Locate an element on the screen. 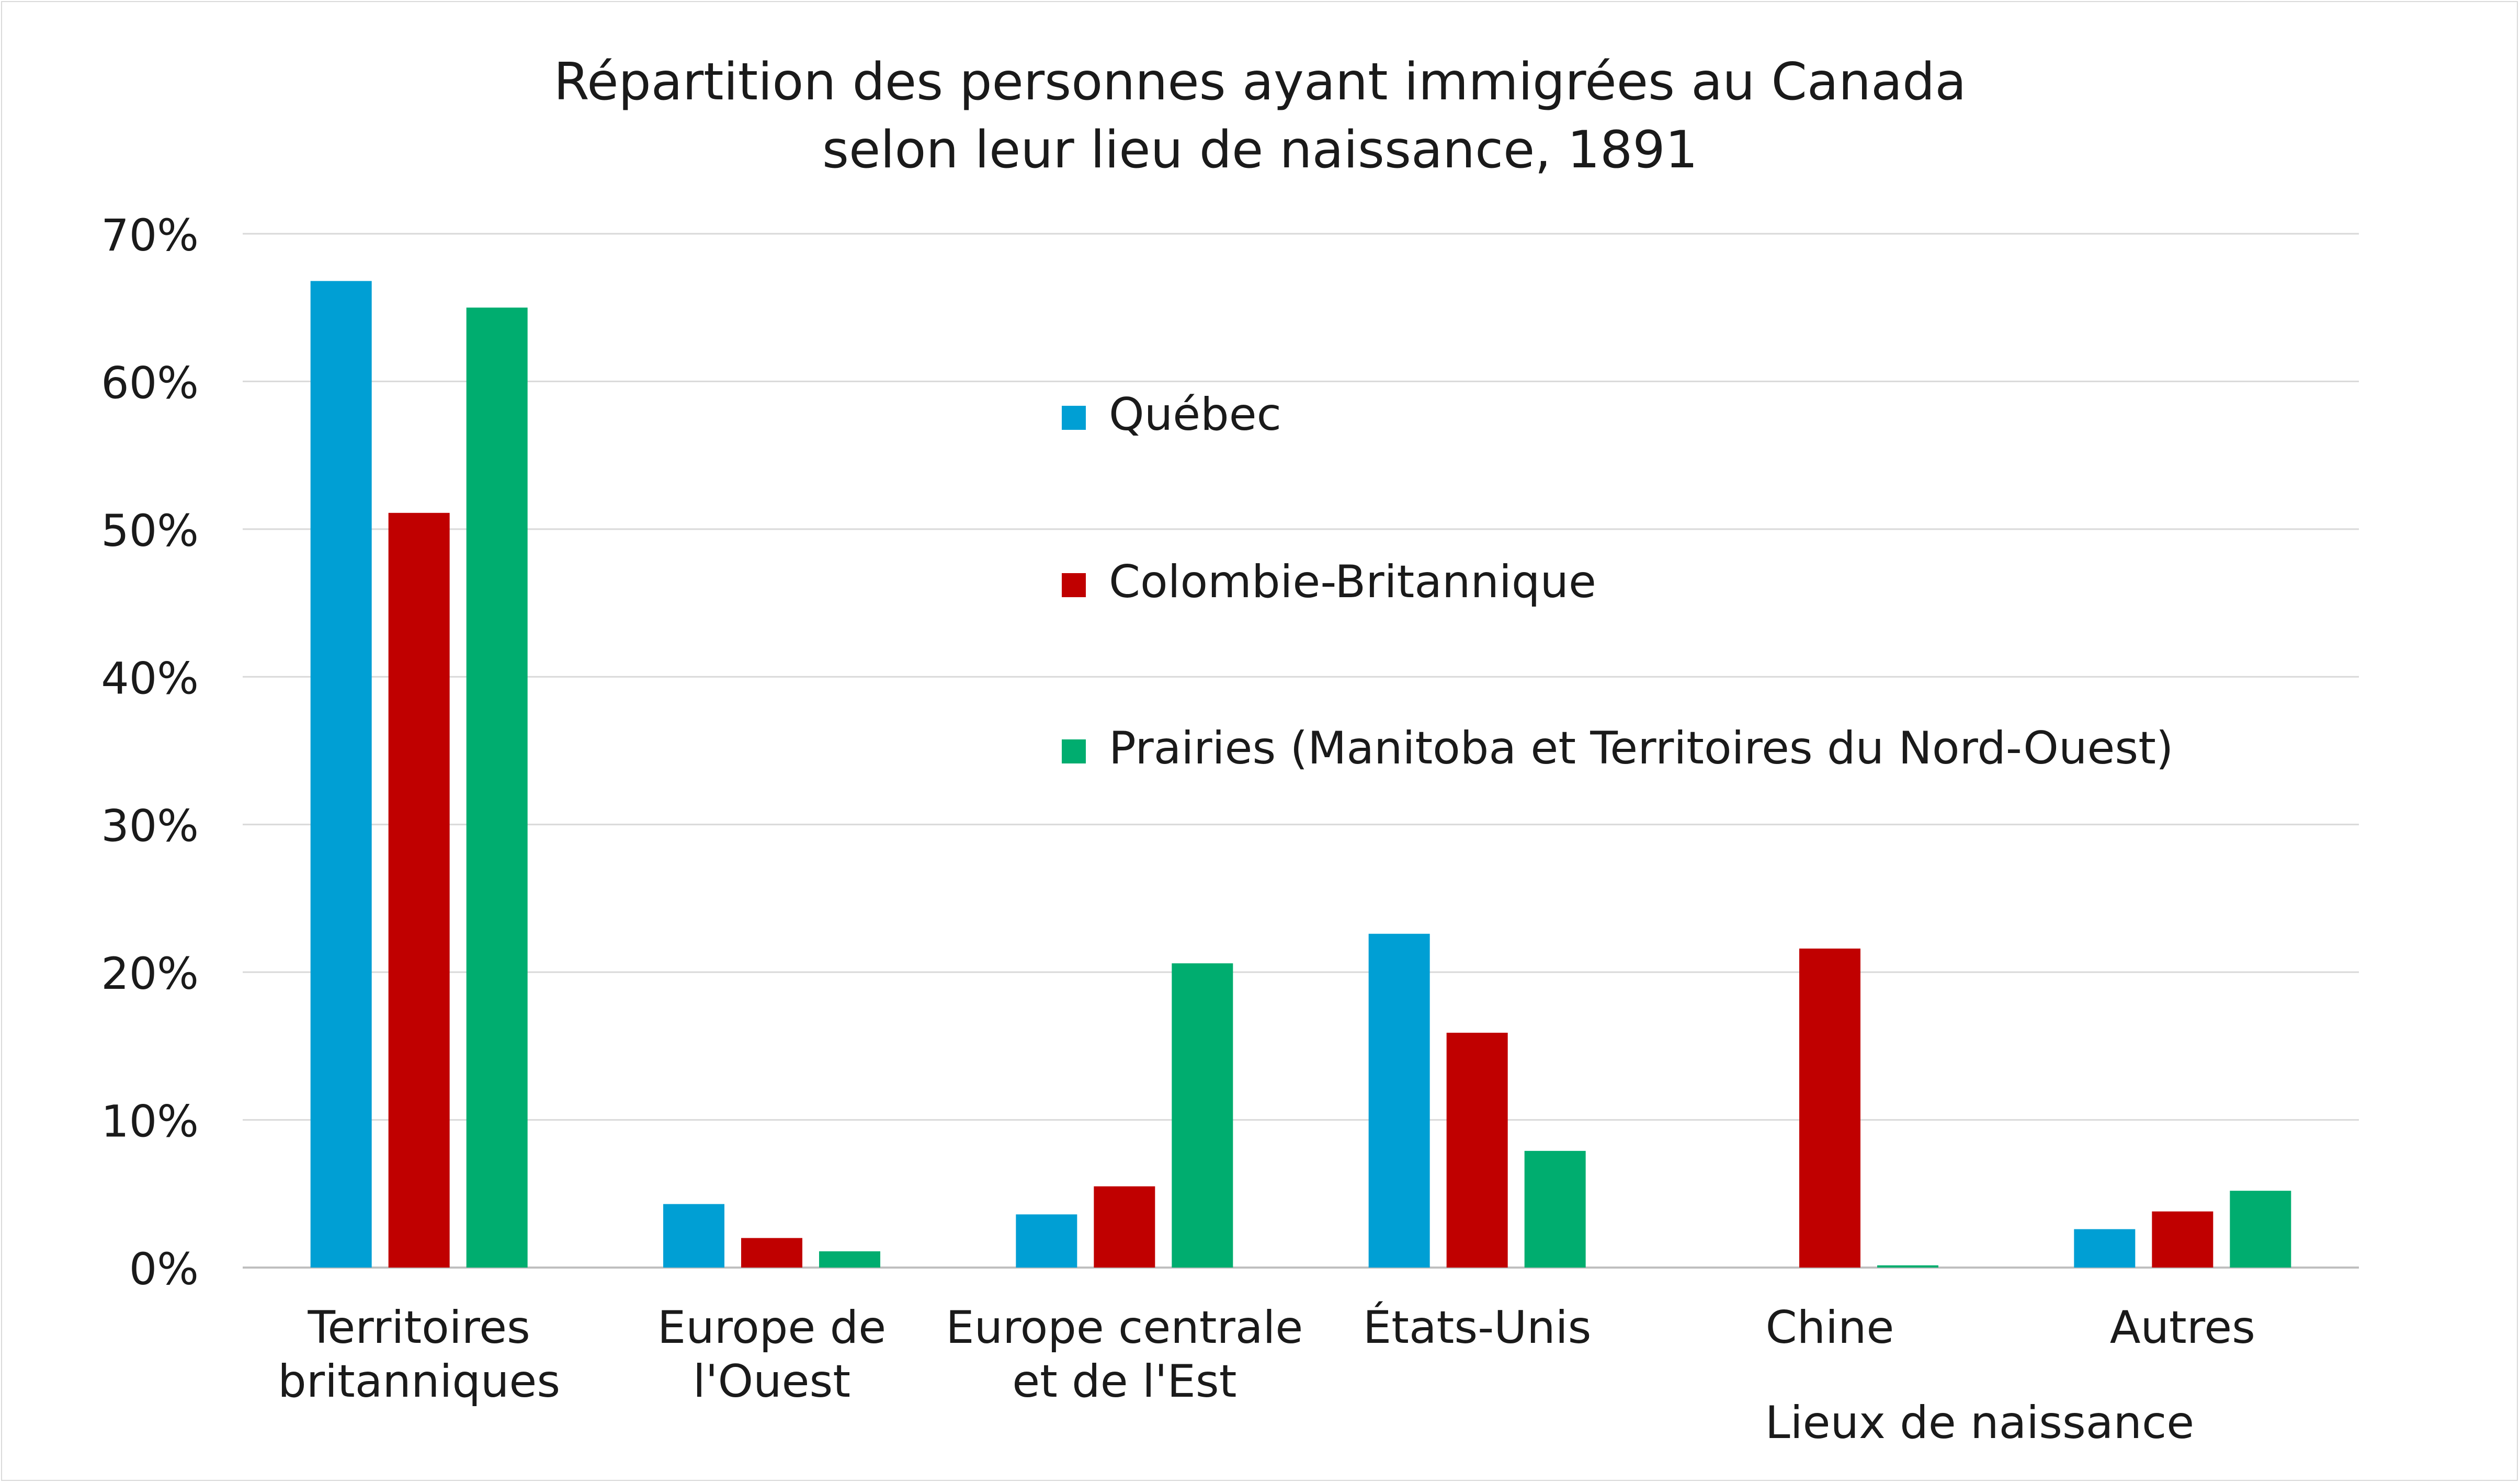 This screenshot has width=2520, height=1483. x-tick-label: et de l'Est is located at coordinates (1124, 1381).